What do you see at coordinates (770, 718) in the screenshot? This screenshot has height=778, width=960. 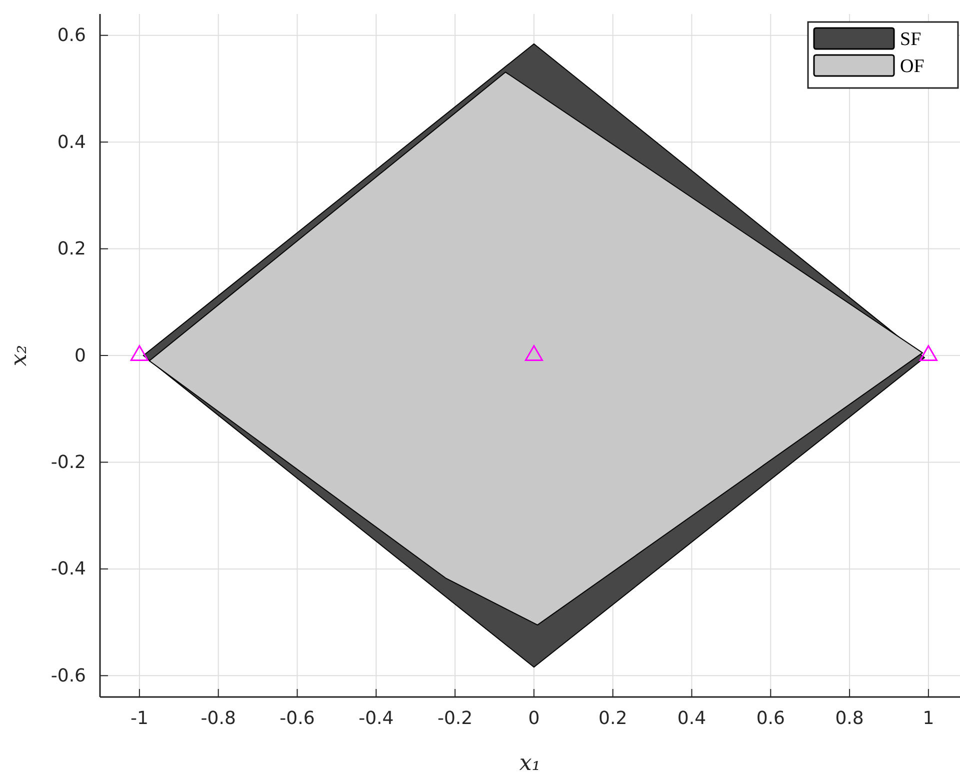 I see `x-tick-label: 0.6` at bounding box center [770, 718].